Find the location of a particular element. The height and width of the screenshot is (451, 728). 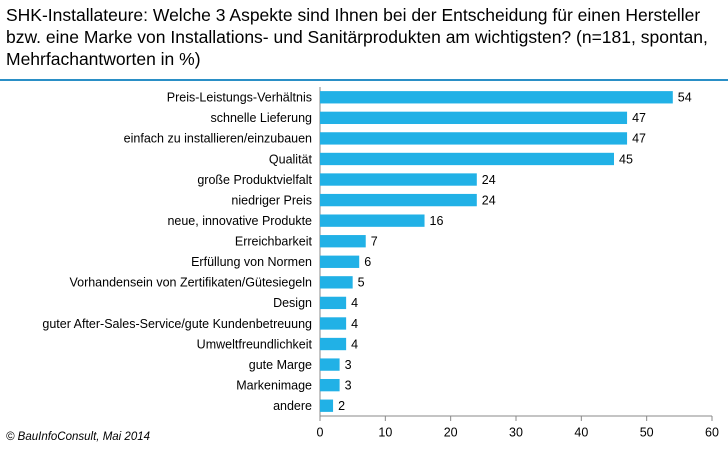

y-tick-label: gute Marge is located at coordinates (280, 365).